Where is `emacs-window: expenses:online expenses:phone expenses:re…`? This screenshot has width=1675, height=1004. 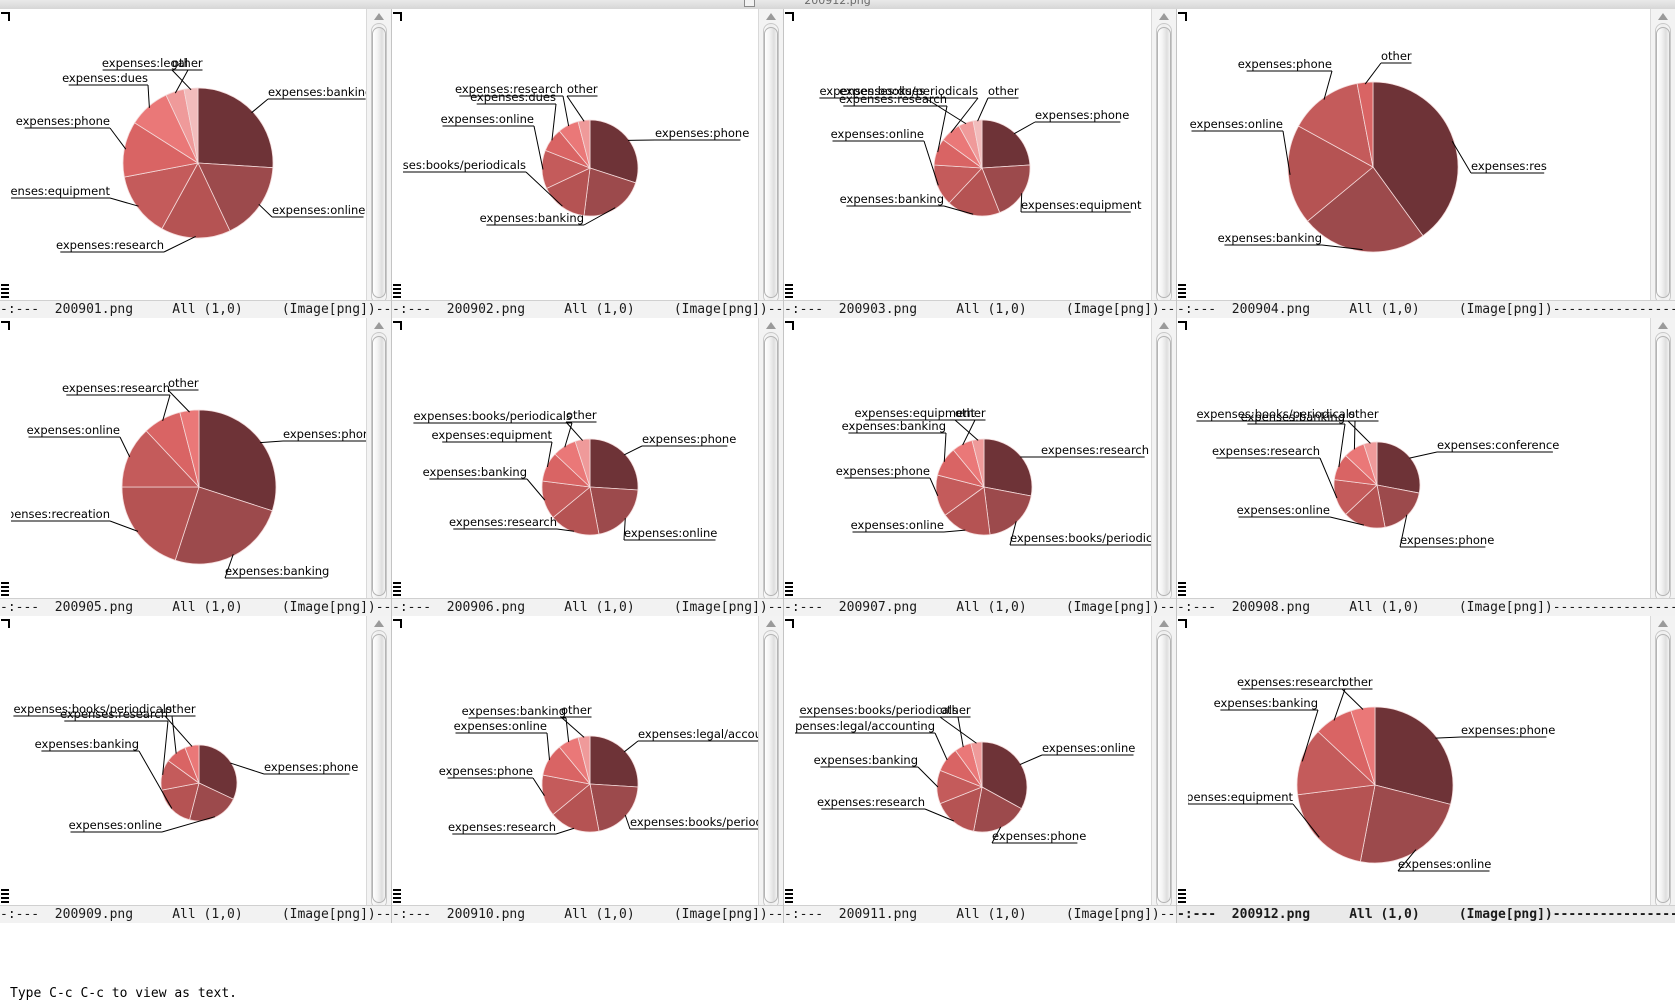
emacs-window: expenses:online expenses:phone expenses:re… is located at coordinates (980, 769).